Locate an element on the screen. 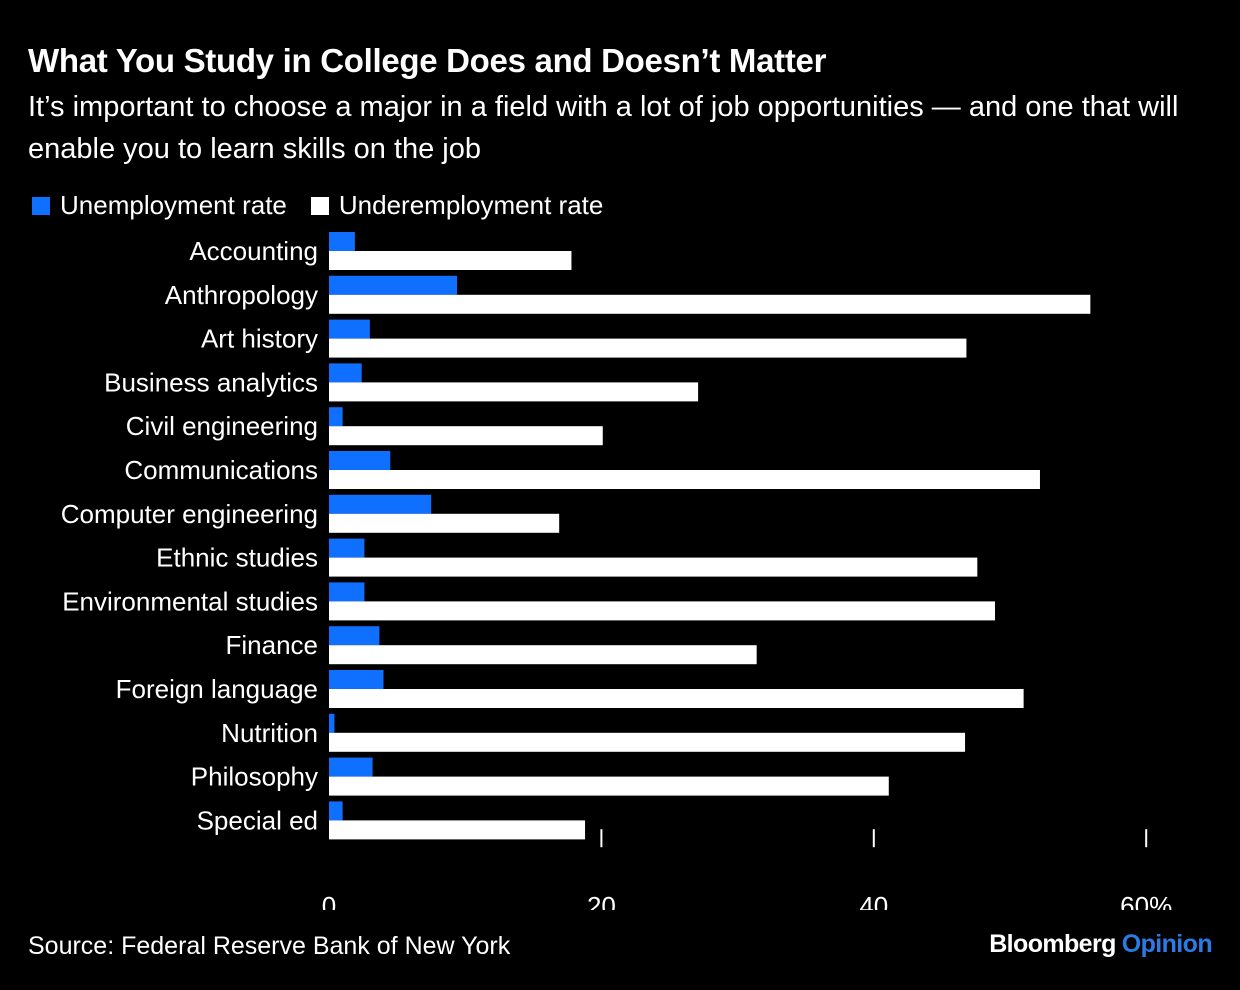 This screenshot has width=1240, height=990. source-note: Source: Federal Reserve Bank of New York is located at coordinates (269, 946).